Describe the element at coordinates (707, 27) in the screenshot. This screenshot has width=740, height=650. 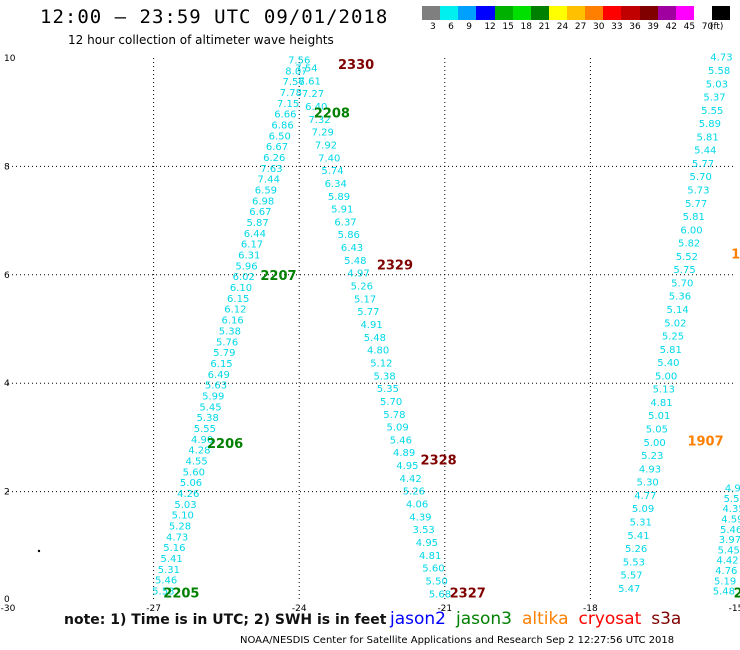
I see `color-scale-label: 70` at that location.